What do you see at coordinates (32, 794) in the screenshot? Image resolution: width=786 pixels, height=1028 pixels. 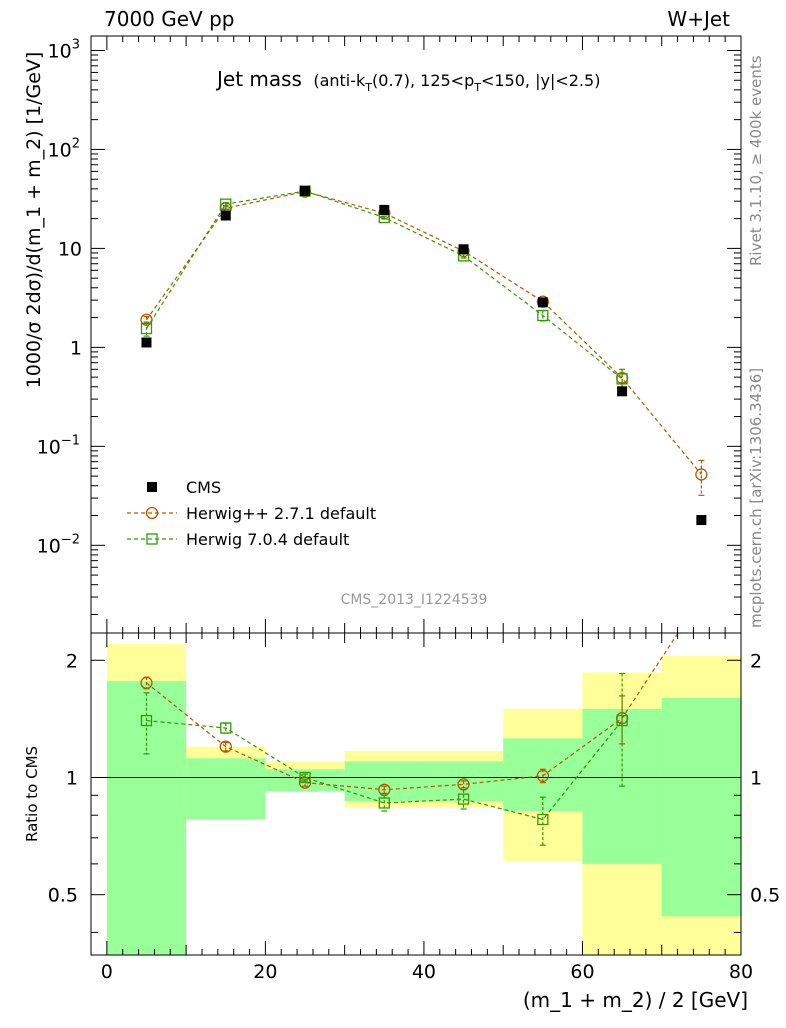 I see `ratio-y-axis-label: Ratio to CMS` at bounding box center [32, 794].